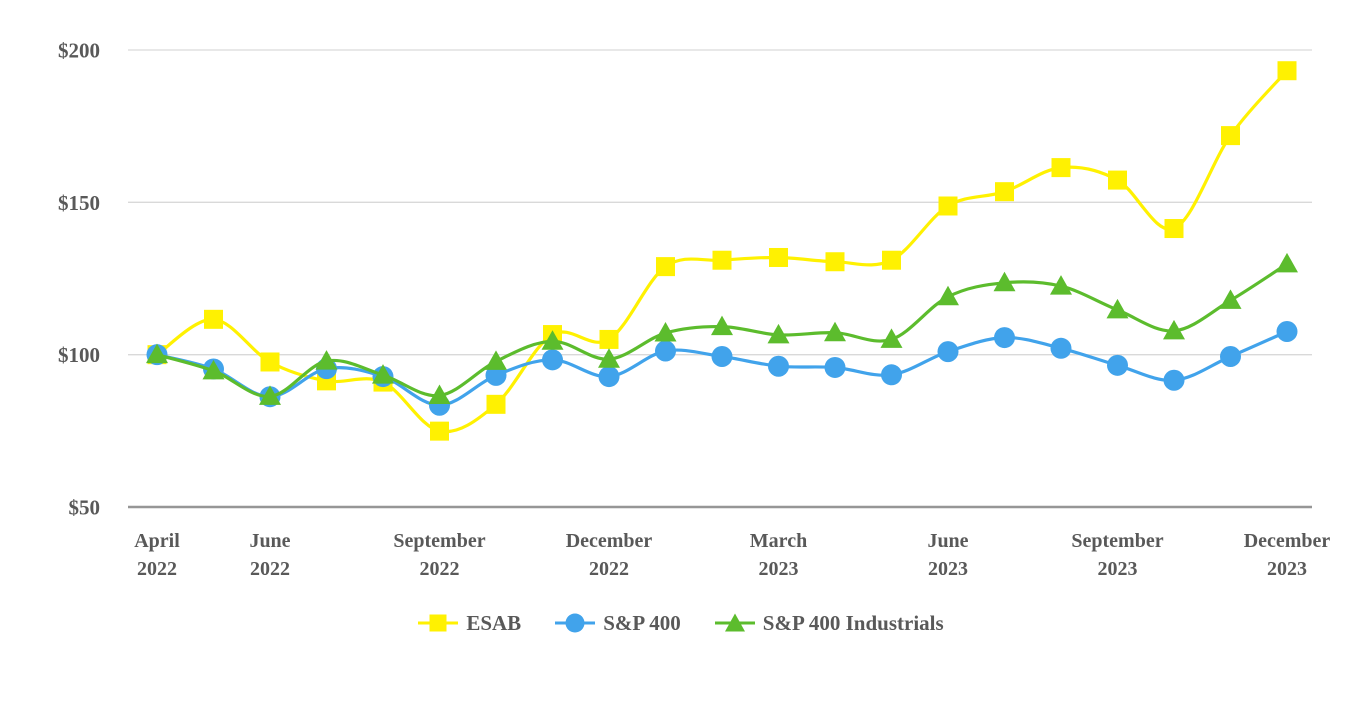 The height and width of the screenshot is (710, 1362). Describe the element at coordinates (1004, 338) in the screenshot. I see `marker-s-p-400-july-2023` at that location.